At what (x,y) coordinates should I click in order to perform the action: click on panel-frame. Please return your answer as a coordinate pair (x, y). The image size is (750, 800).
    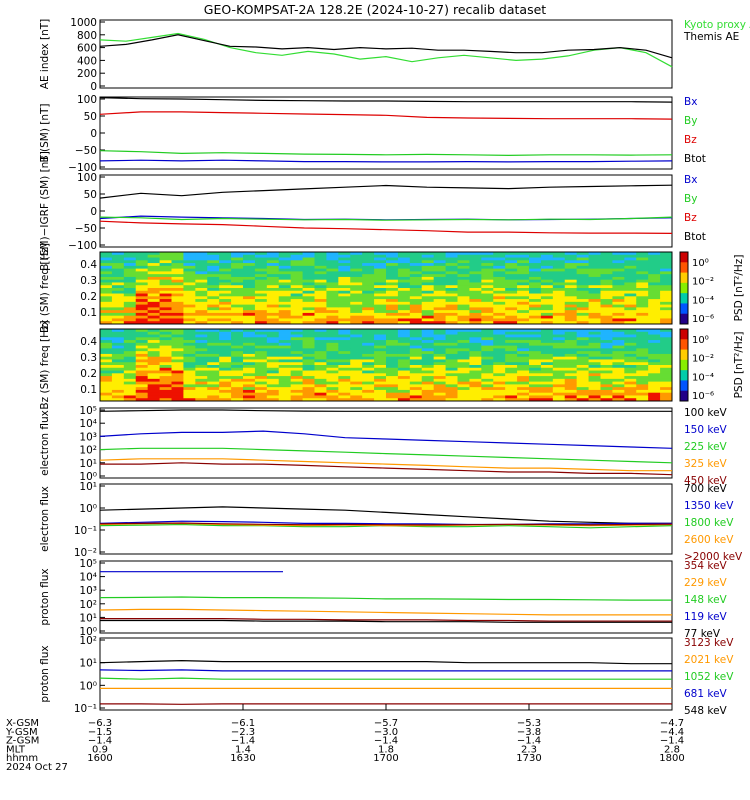
    Looking at the image, I should click on (386, 133).